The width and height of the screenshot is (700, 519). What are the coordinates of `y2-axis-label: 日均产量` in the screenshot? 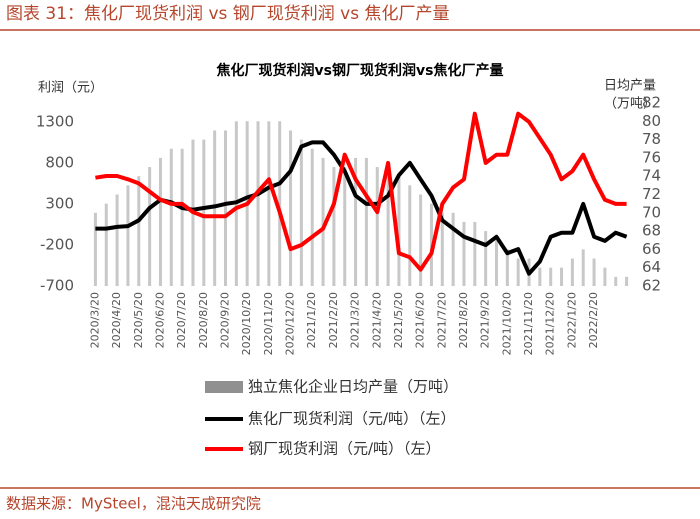 It's located at (630, 86).